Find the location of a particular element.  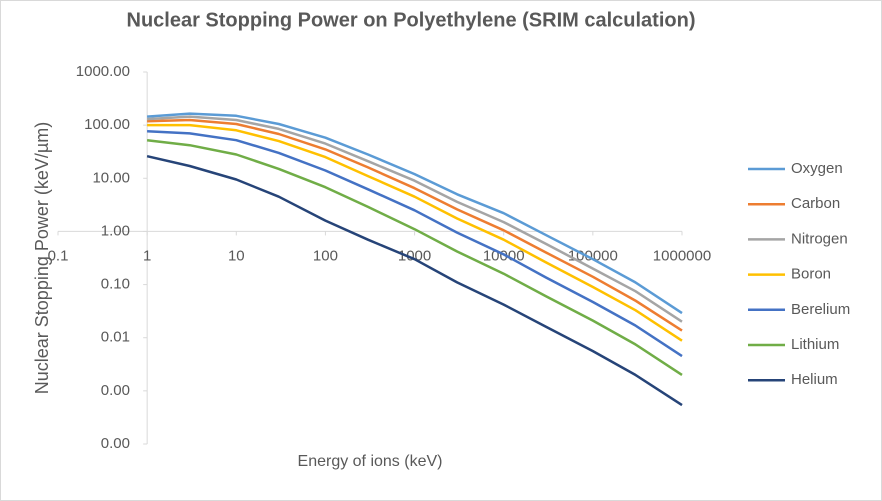

legend-label: Carbon is located at coordinates (815, 203).